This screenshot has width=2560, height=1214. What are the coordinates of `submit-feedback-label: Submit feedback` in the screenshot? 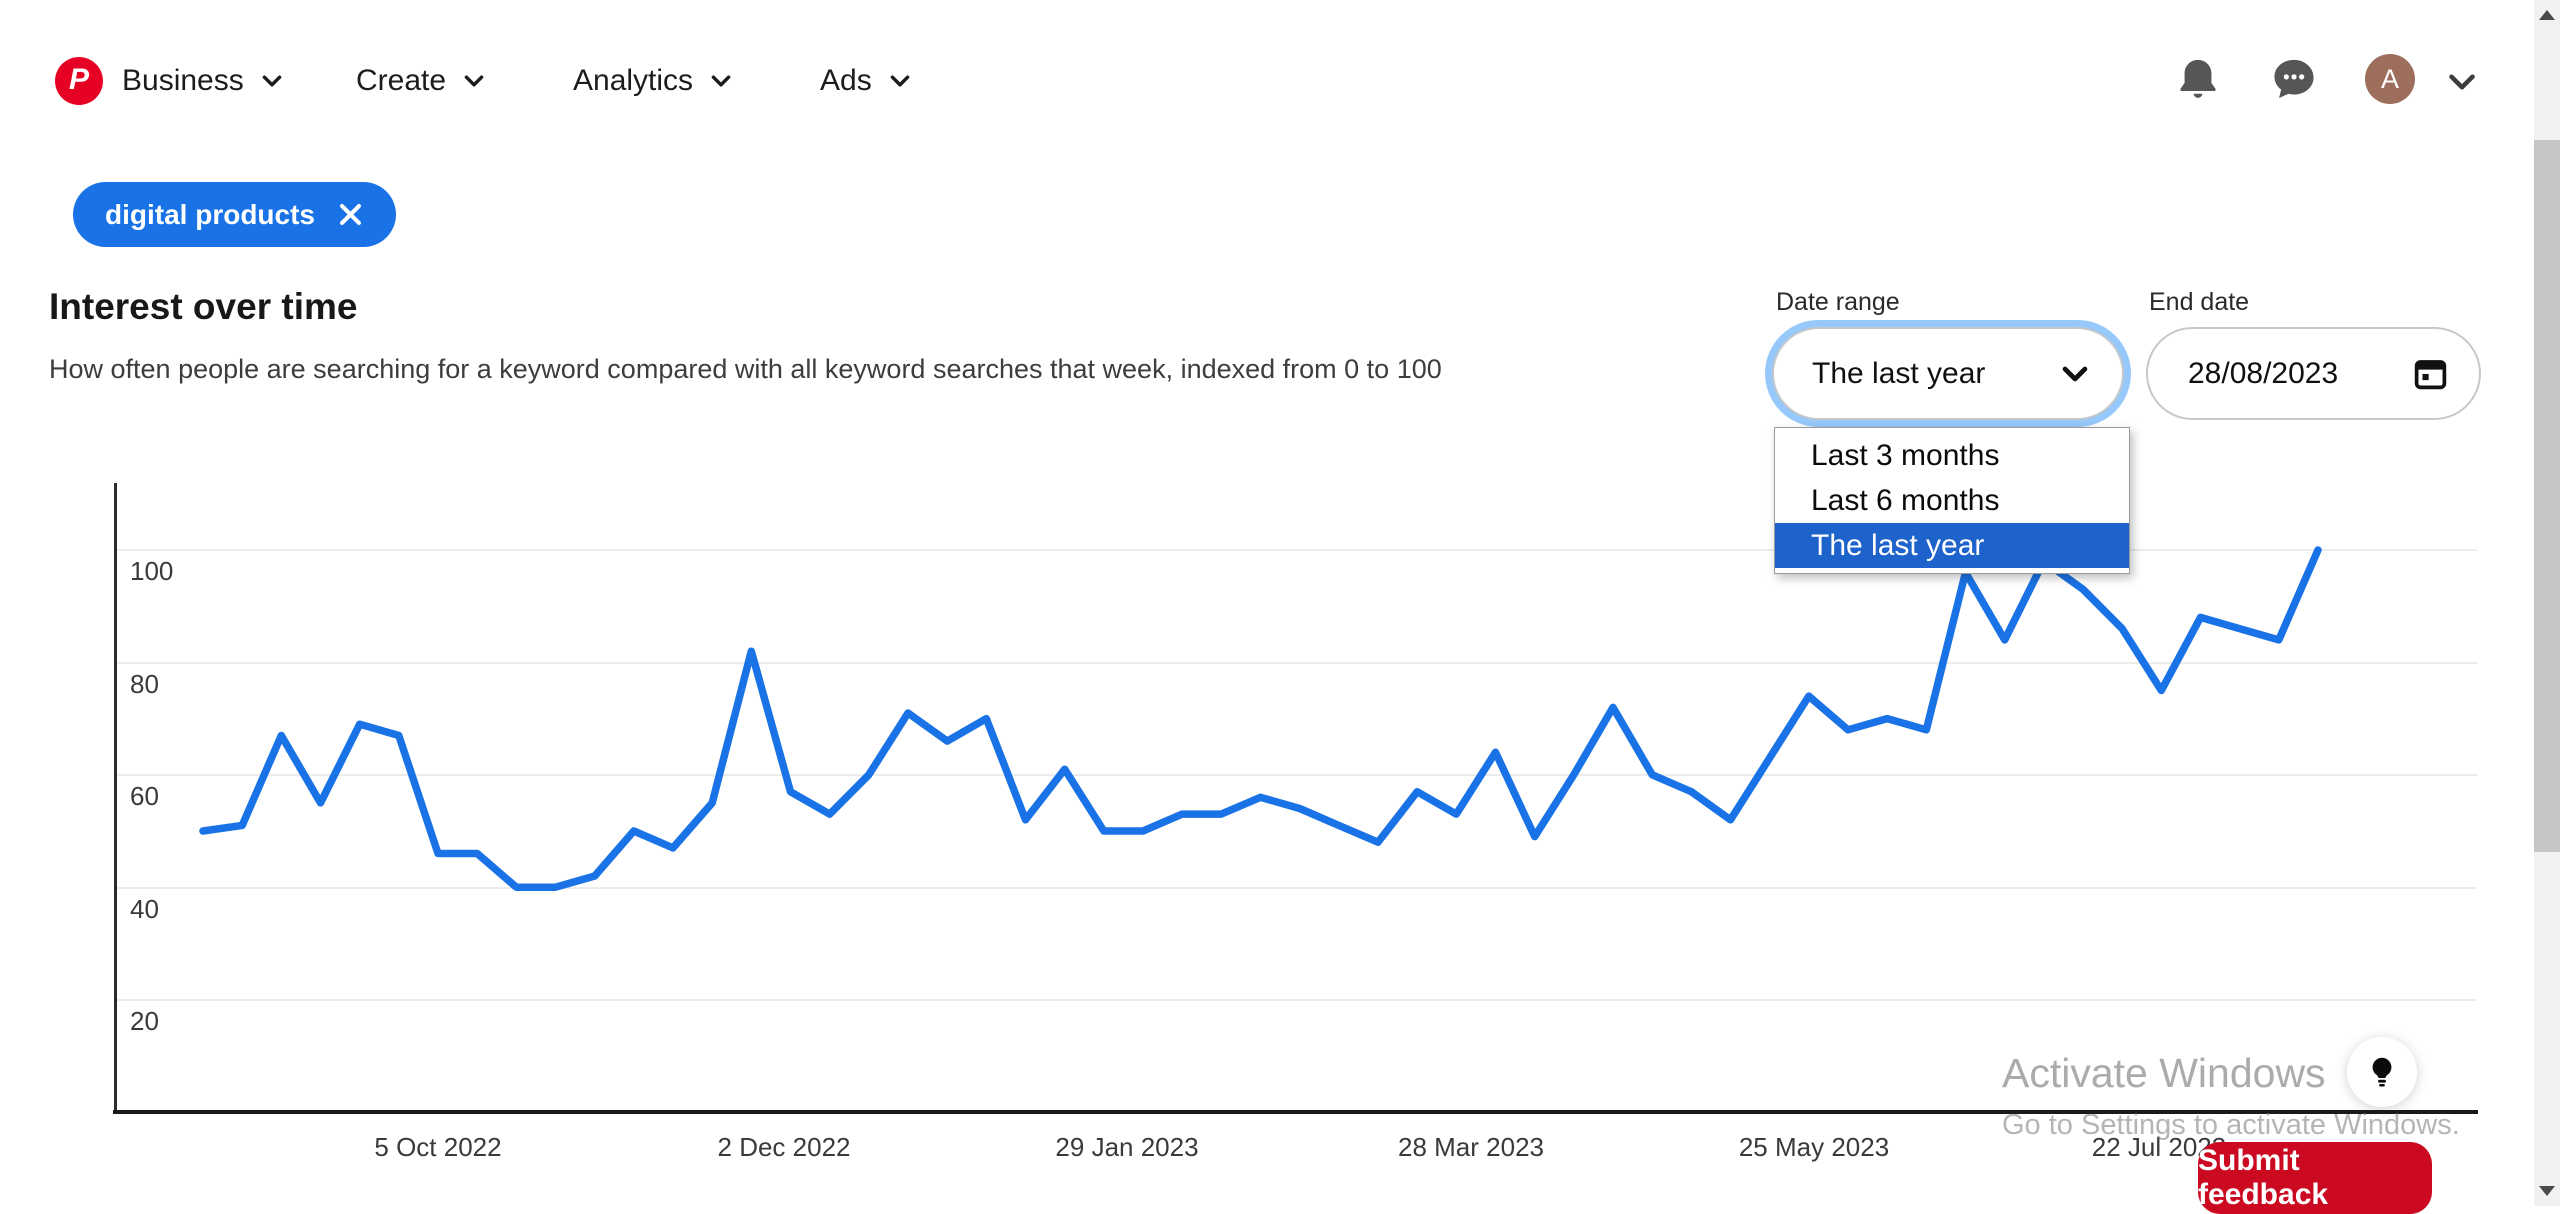 It's located at (2315, 1178).